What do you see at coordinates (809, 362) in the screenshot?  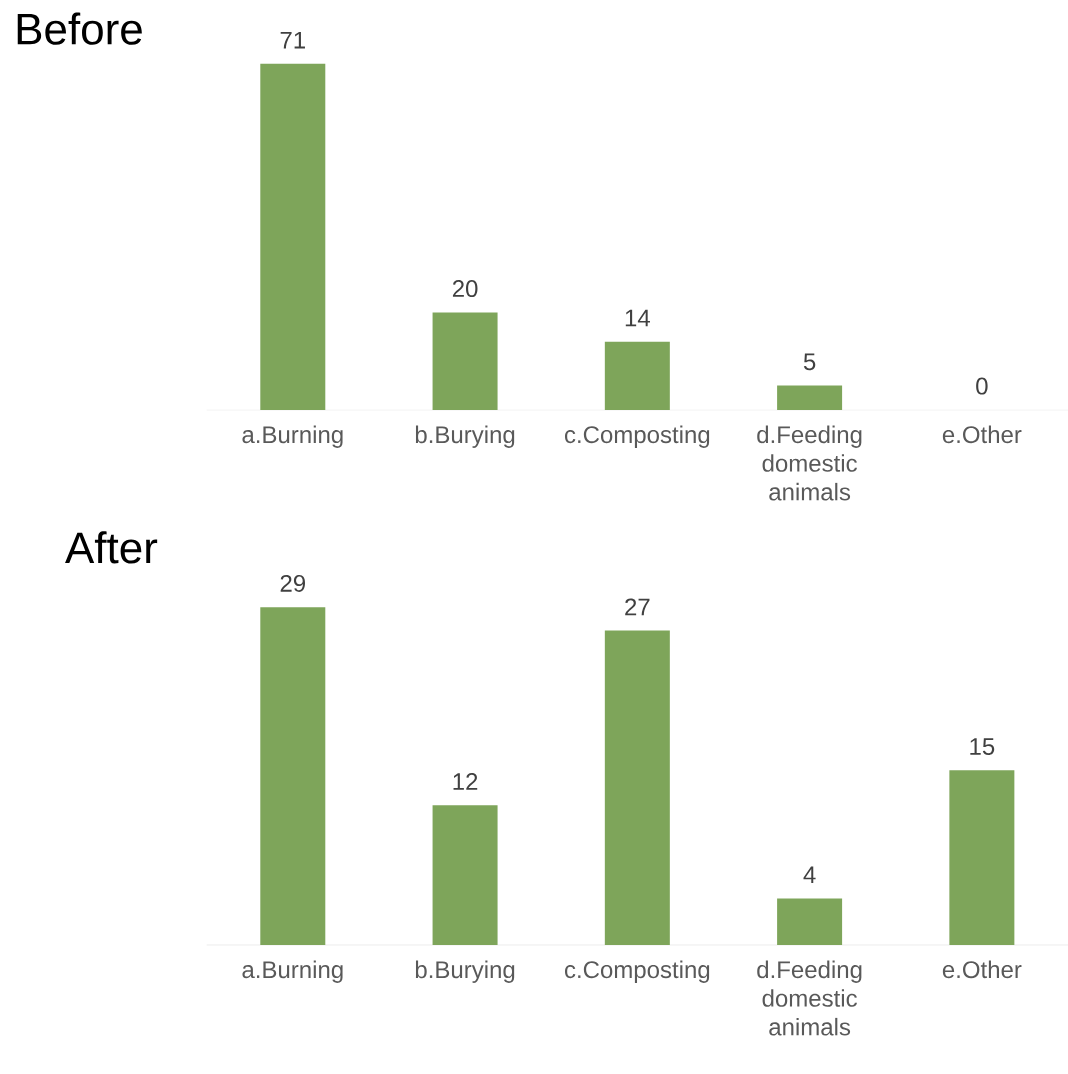 I see `data-label: 5` at bounding box center [809, 362].